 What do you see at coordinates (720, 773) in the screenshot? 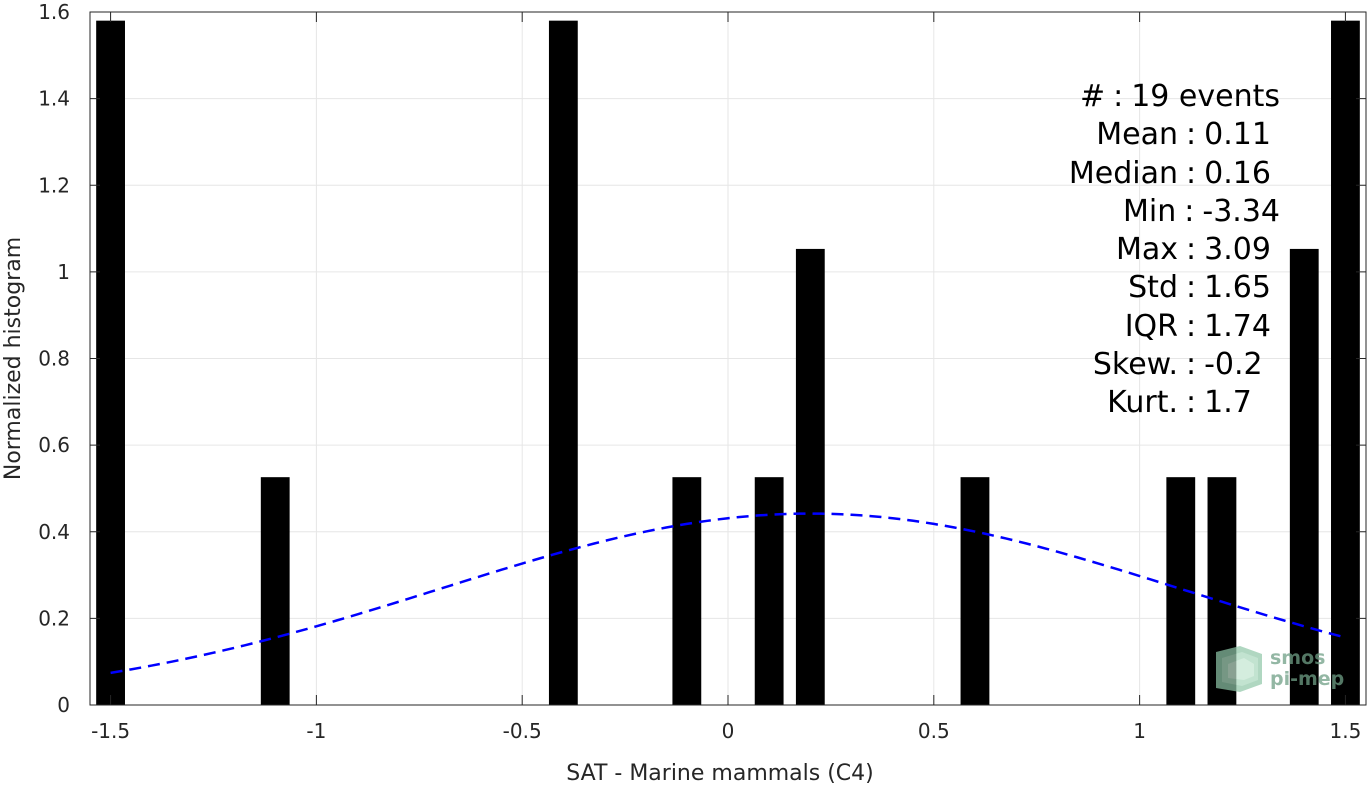
I see `x-axis-label: SAT - Marine mammals (C4)` at bounding box center [720, 773].